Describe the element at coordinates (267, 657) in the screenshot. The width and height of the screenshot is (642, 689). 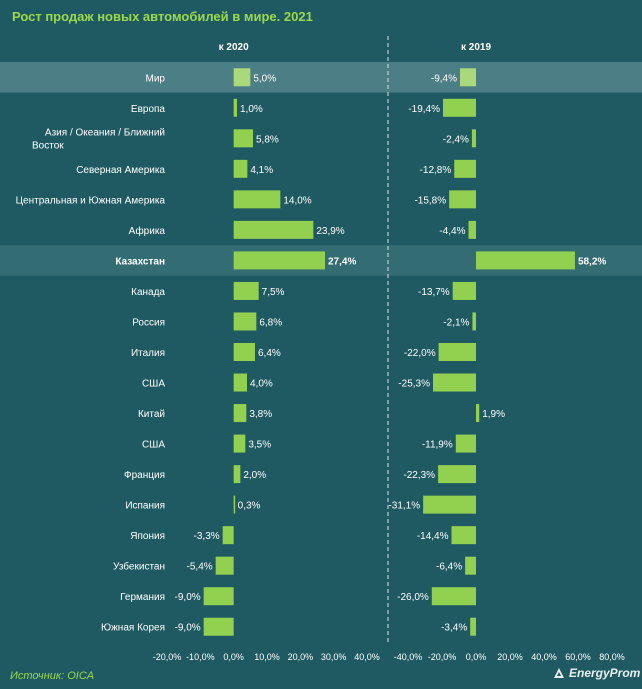
I see `x-tick-label: 10,0%` at that location.